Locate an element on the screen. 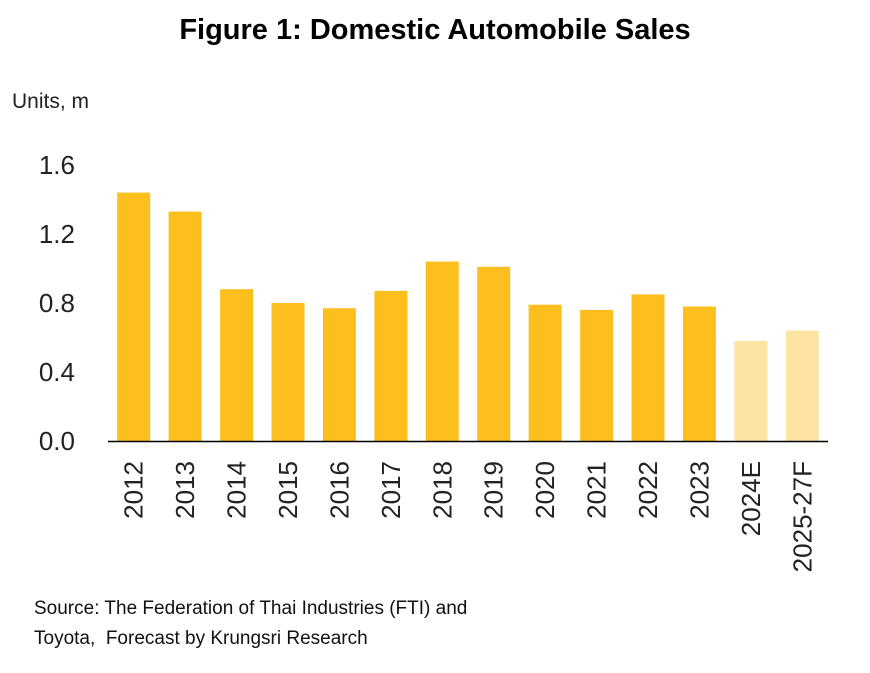 The image size is (870, 673). y-axis-unit-label: Units, m is located at coordinates (51, 101).